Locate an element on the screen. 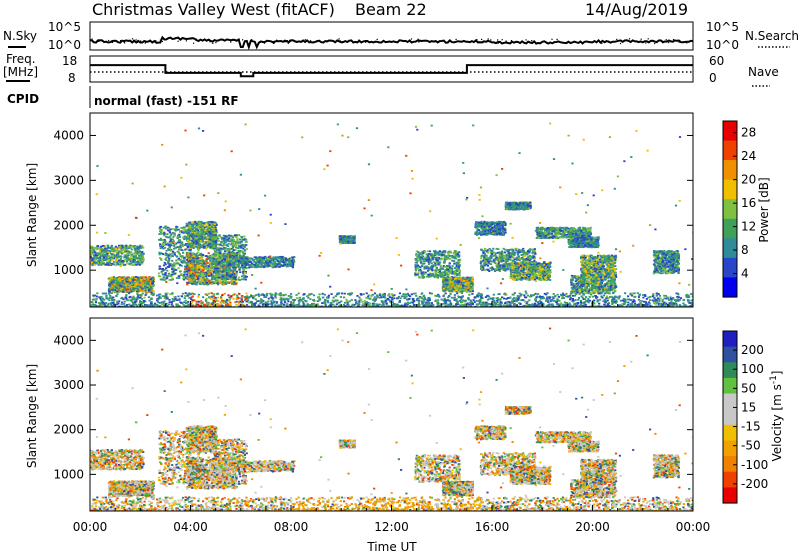  freq-label-line2: [MHz] is located at coordinates (20, 72).